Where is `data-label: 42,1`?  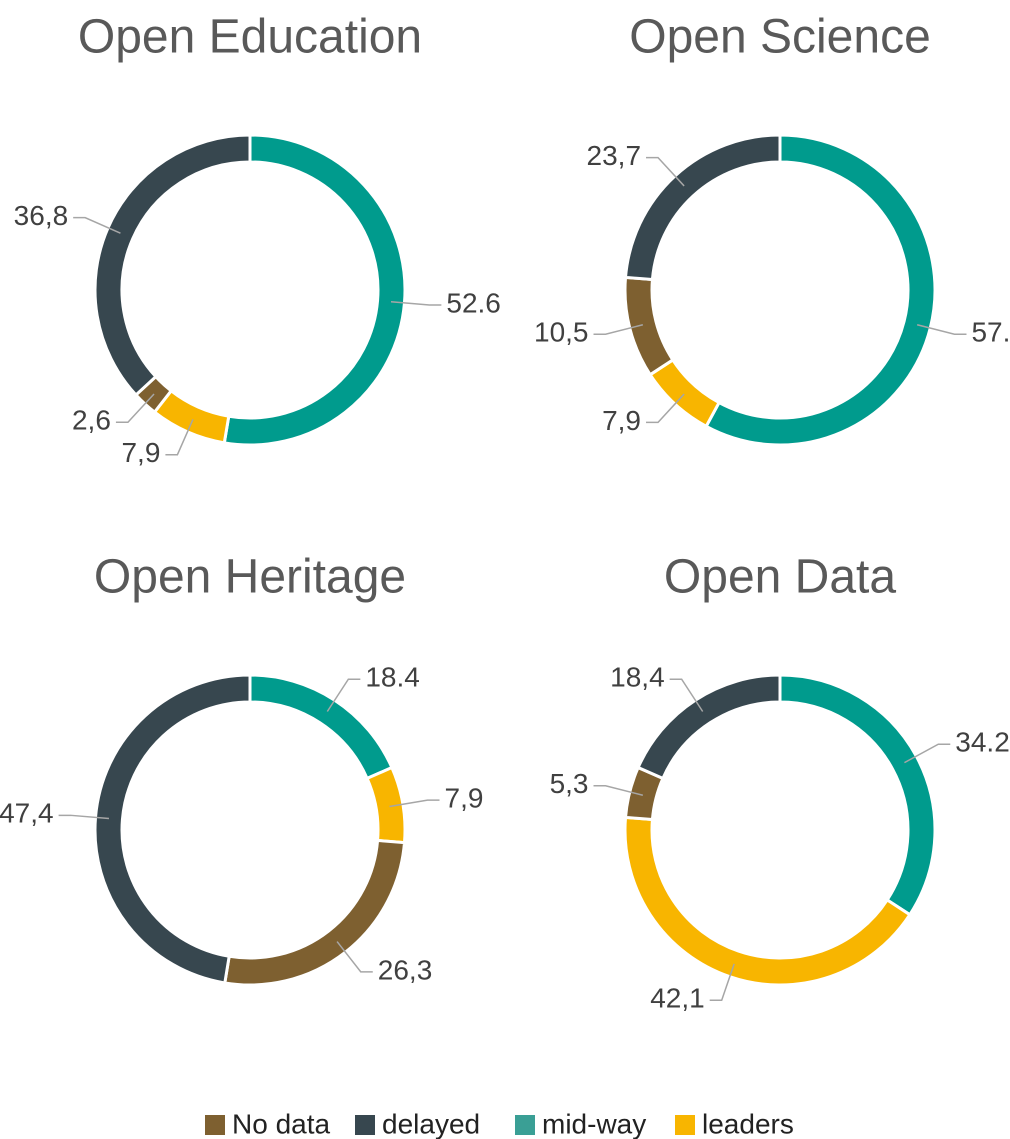
data-label: 42,1 is located at coordinates (677, 998).